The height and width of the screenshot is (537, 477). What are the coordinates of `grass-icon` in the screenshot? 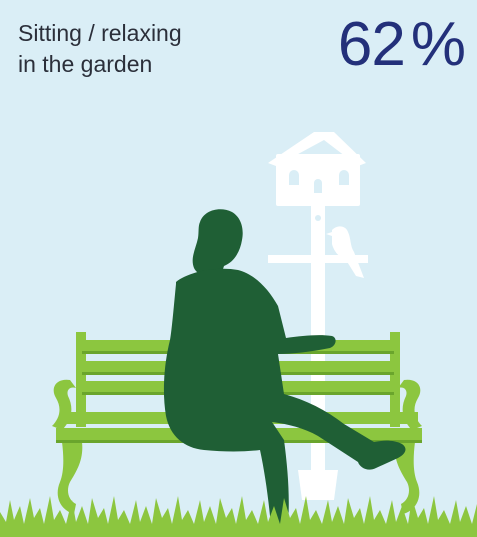 It's located at (238, 516).